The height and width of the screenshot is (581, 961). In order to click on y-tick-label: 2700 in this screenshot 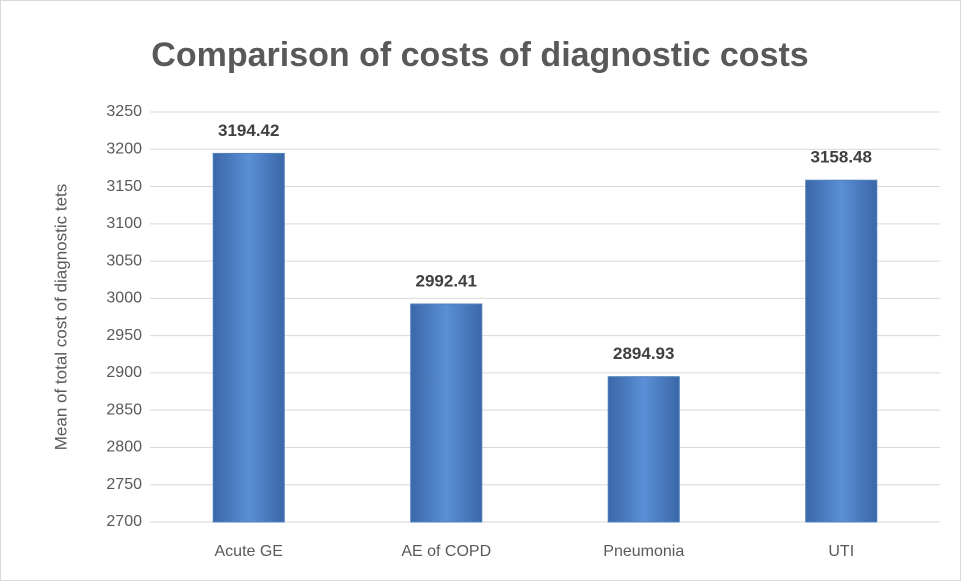, I will do `click(124, 521)`.